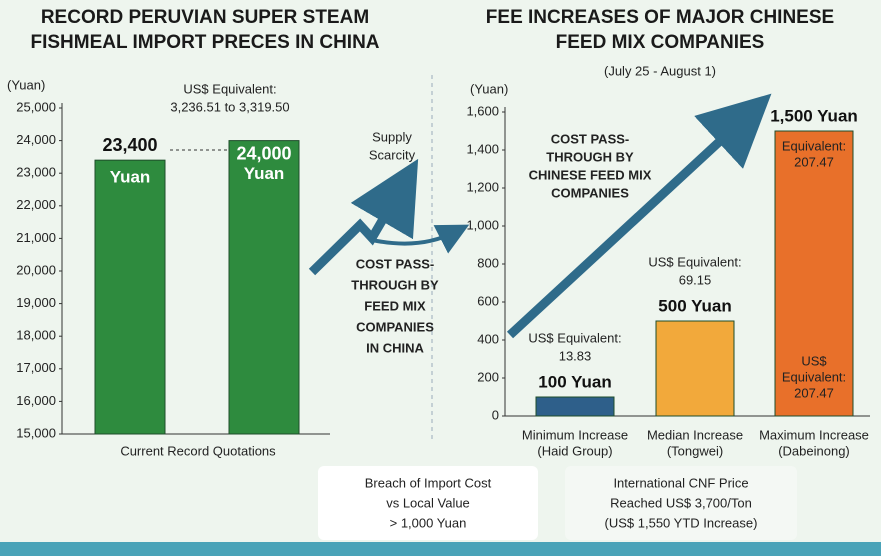 The height and width of the screenshot is (556, 881). What do you see at coordinates (695, 450) in the screenshot?
I see `x-tick-label: (Tongwei)` at bounding box center [695, 450].